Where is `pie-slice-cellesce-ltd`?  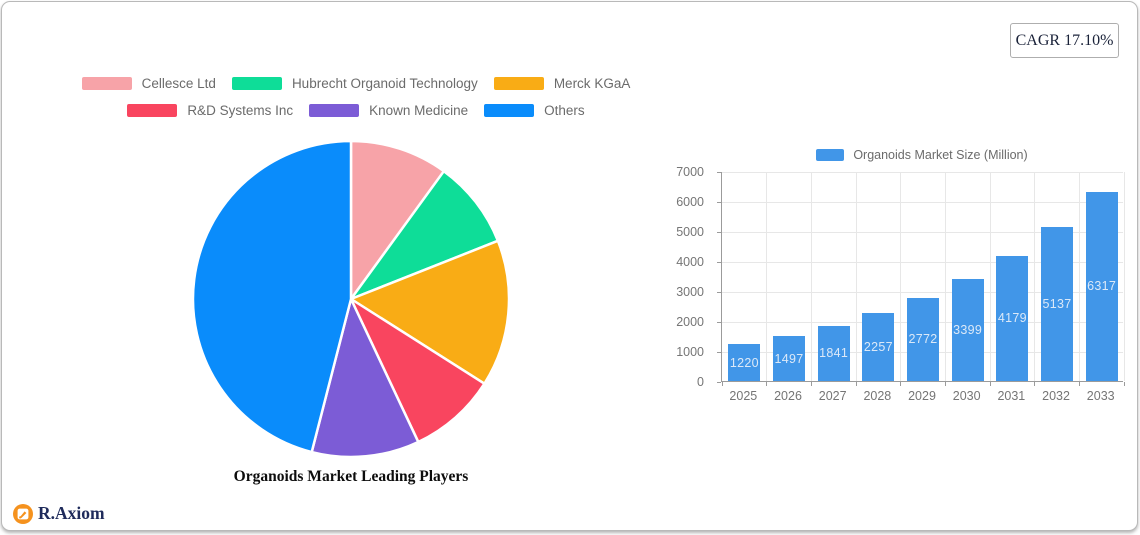
pie-slice-cellesce-ltd is located at coordinates (397, 220).